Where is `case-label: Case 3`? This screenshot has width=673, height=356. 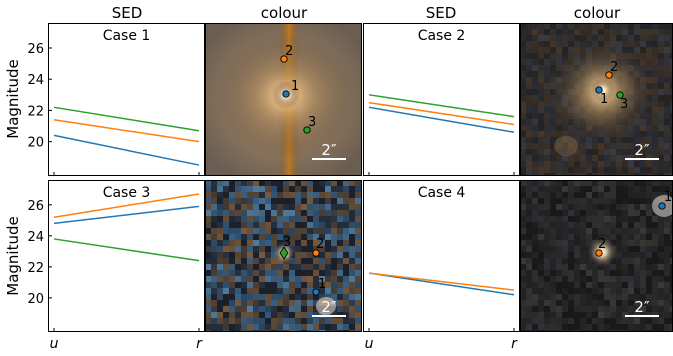 case-label: Case 3 is located at coordinates (127, 193).